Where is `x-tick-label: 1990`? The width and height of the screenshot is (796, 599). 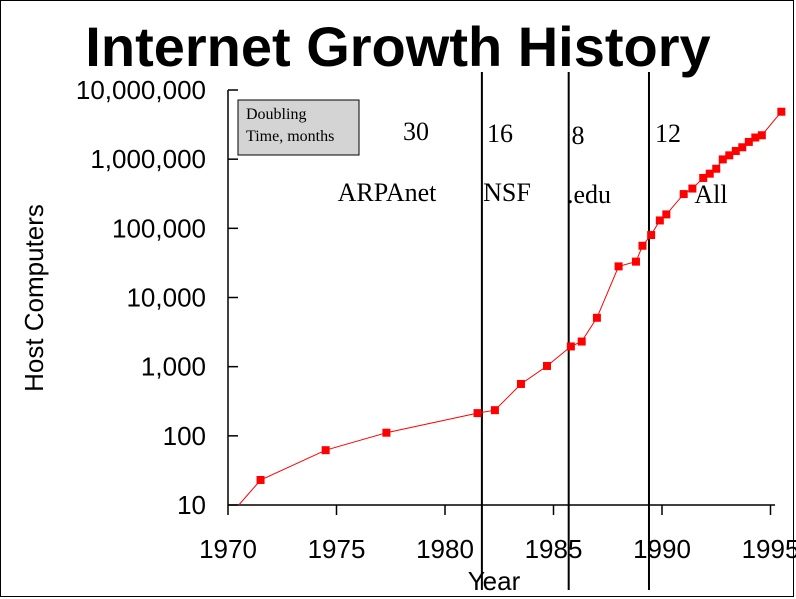
x-tick-label: 1990 is located at coordinates (662, 549).